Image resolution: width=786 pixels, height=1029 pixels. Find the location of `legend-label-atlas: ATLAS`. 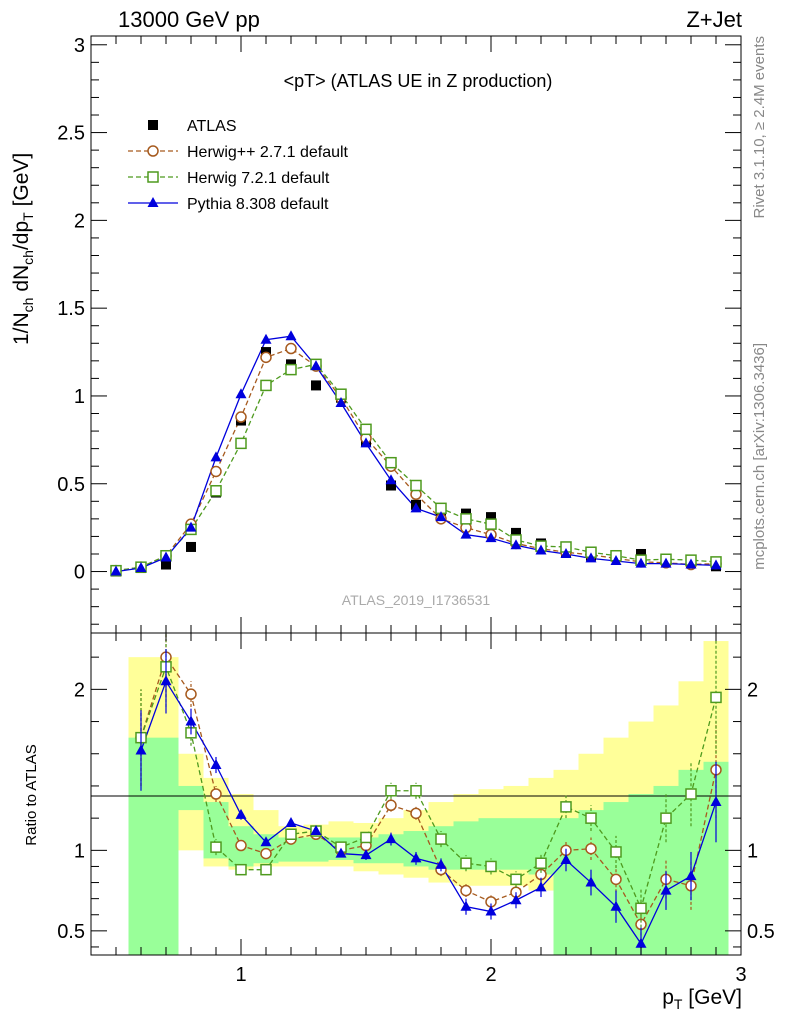

legend-label-atlas: ATLAS is located at coordinates (212, 126).